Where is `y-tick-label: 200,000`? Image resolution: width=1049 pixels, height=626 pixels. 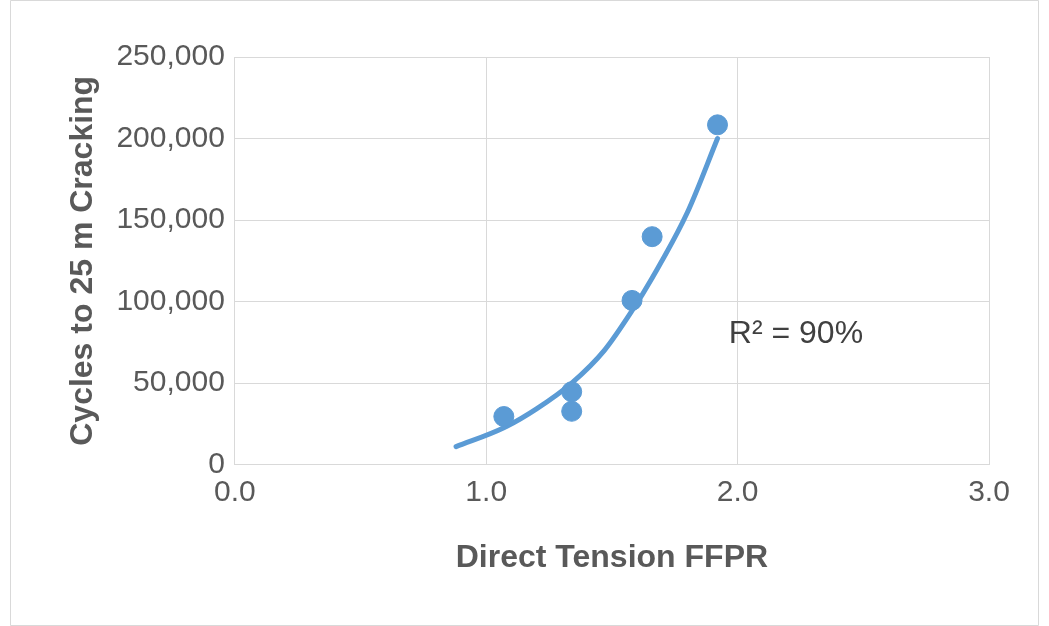 y-tick-label: 200,000 is located at coordinates (170, 136).